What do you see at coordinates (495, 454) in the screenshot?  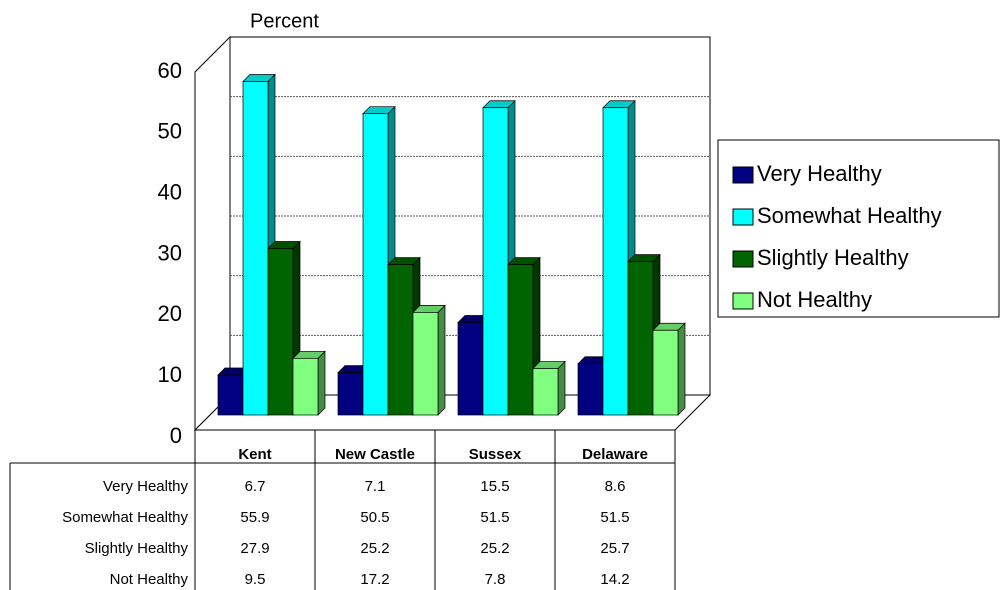 I see `category-label: Sussex` at bounding box center [495, 454].